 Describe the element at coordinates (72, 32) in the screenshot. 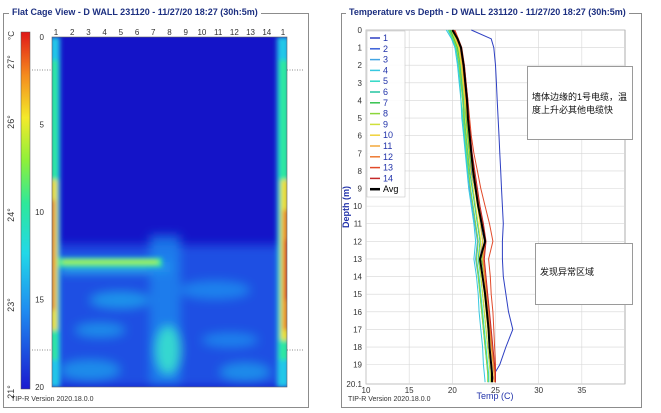

I see `heatmap-x-tick-label: 2` at that location.